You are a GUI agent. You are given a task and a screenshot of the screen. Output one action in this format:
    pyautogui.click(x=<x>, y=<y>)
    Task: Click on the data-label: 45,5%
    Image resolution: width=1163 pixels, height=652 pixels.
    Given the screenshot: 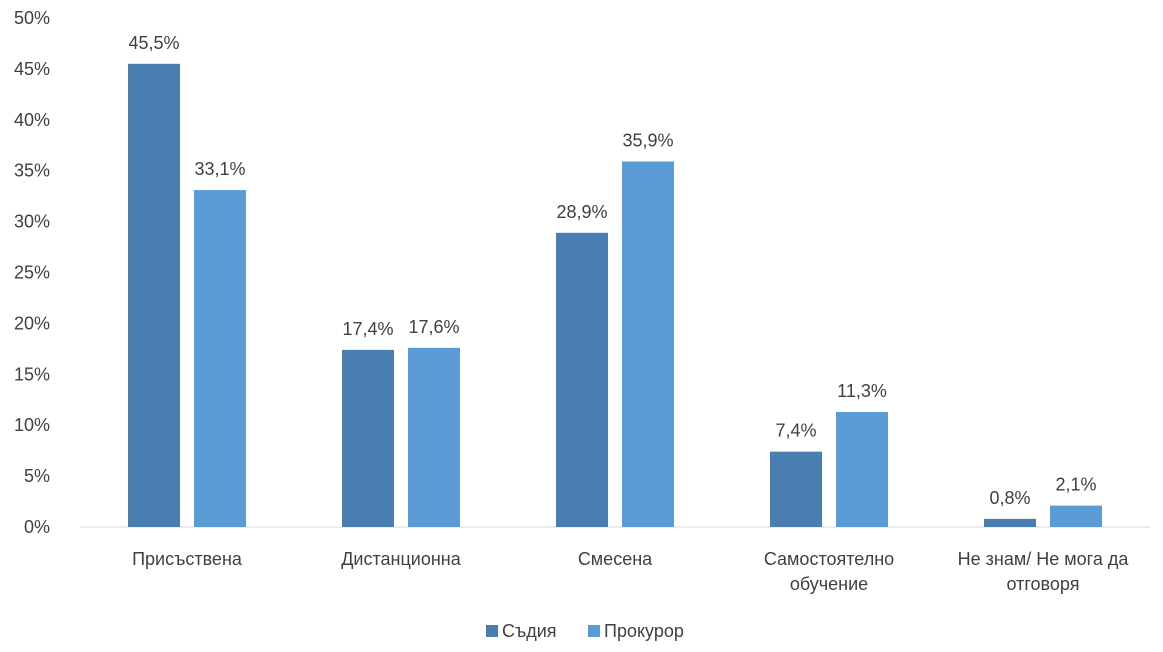 What is the action you would take?
    pyautogui.click(x=153, y=43)
    